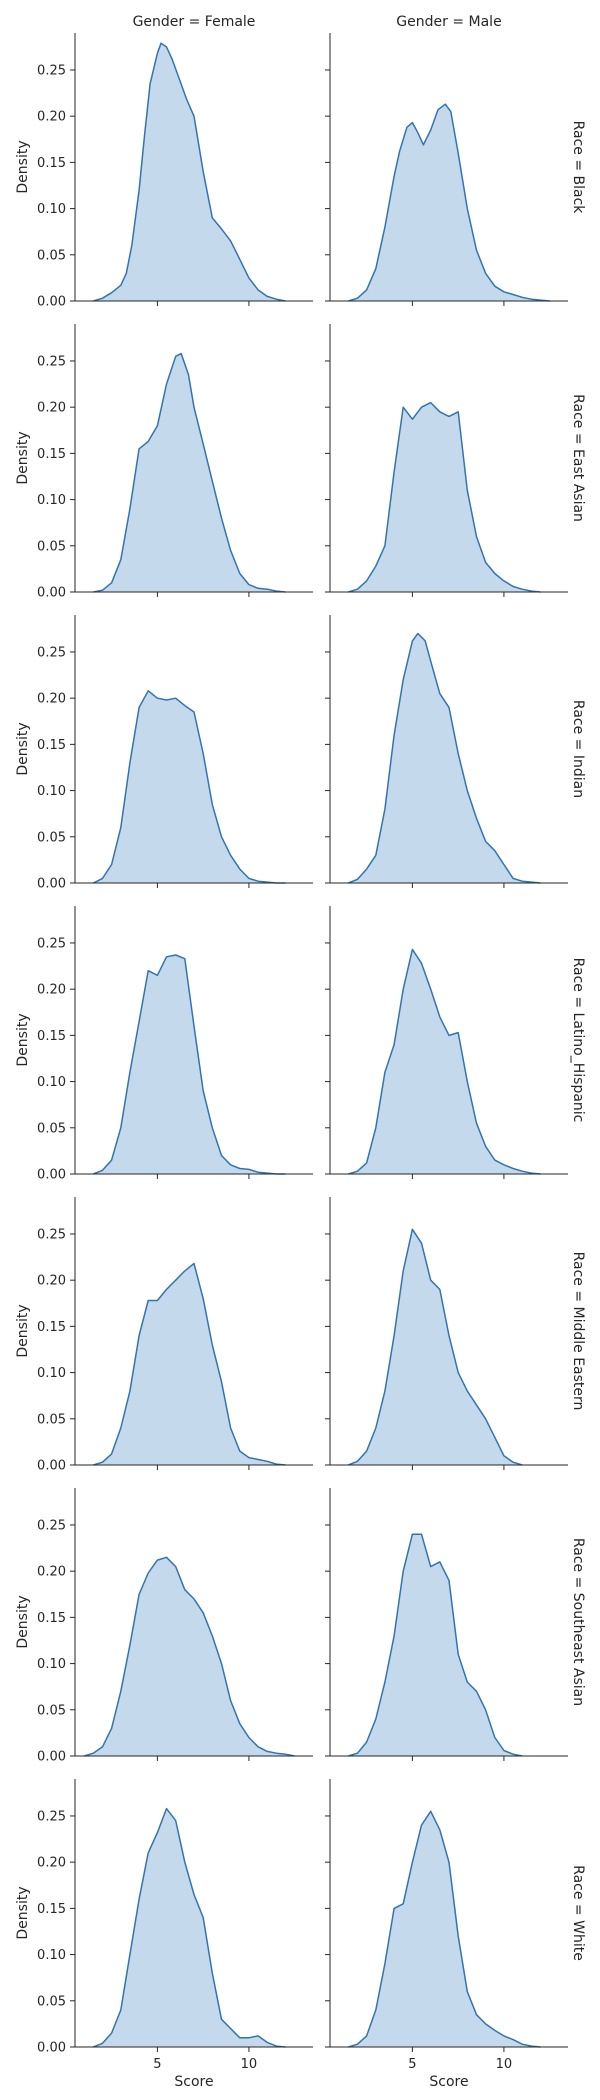  What do you see at coordinates (578, 749) in the screenshot?
I see `row-facet-title: Race = Indian` at bounding box center [578, 749].